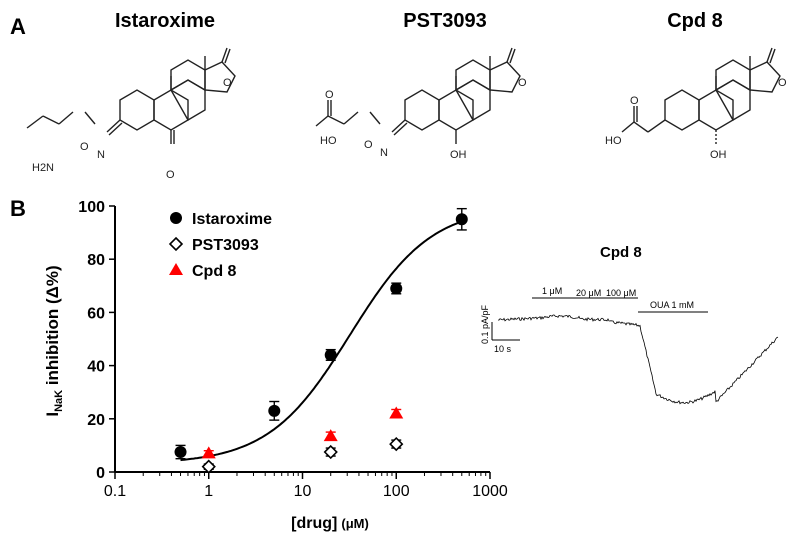 This screenshot has width=797, height=539. I want to click on panel-label-b: B, so click(18, 208).